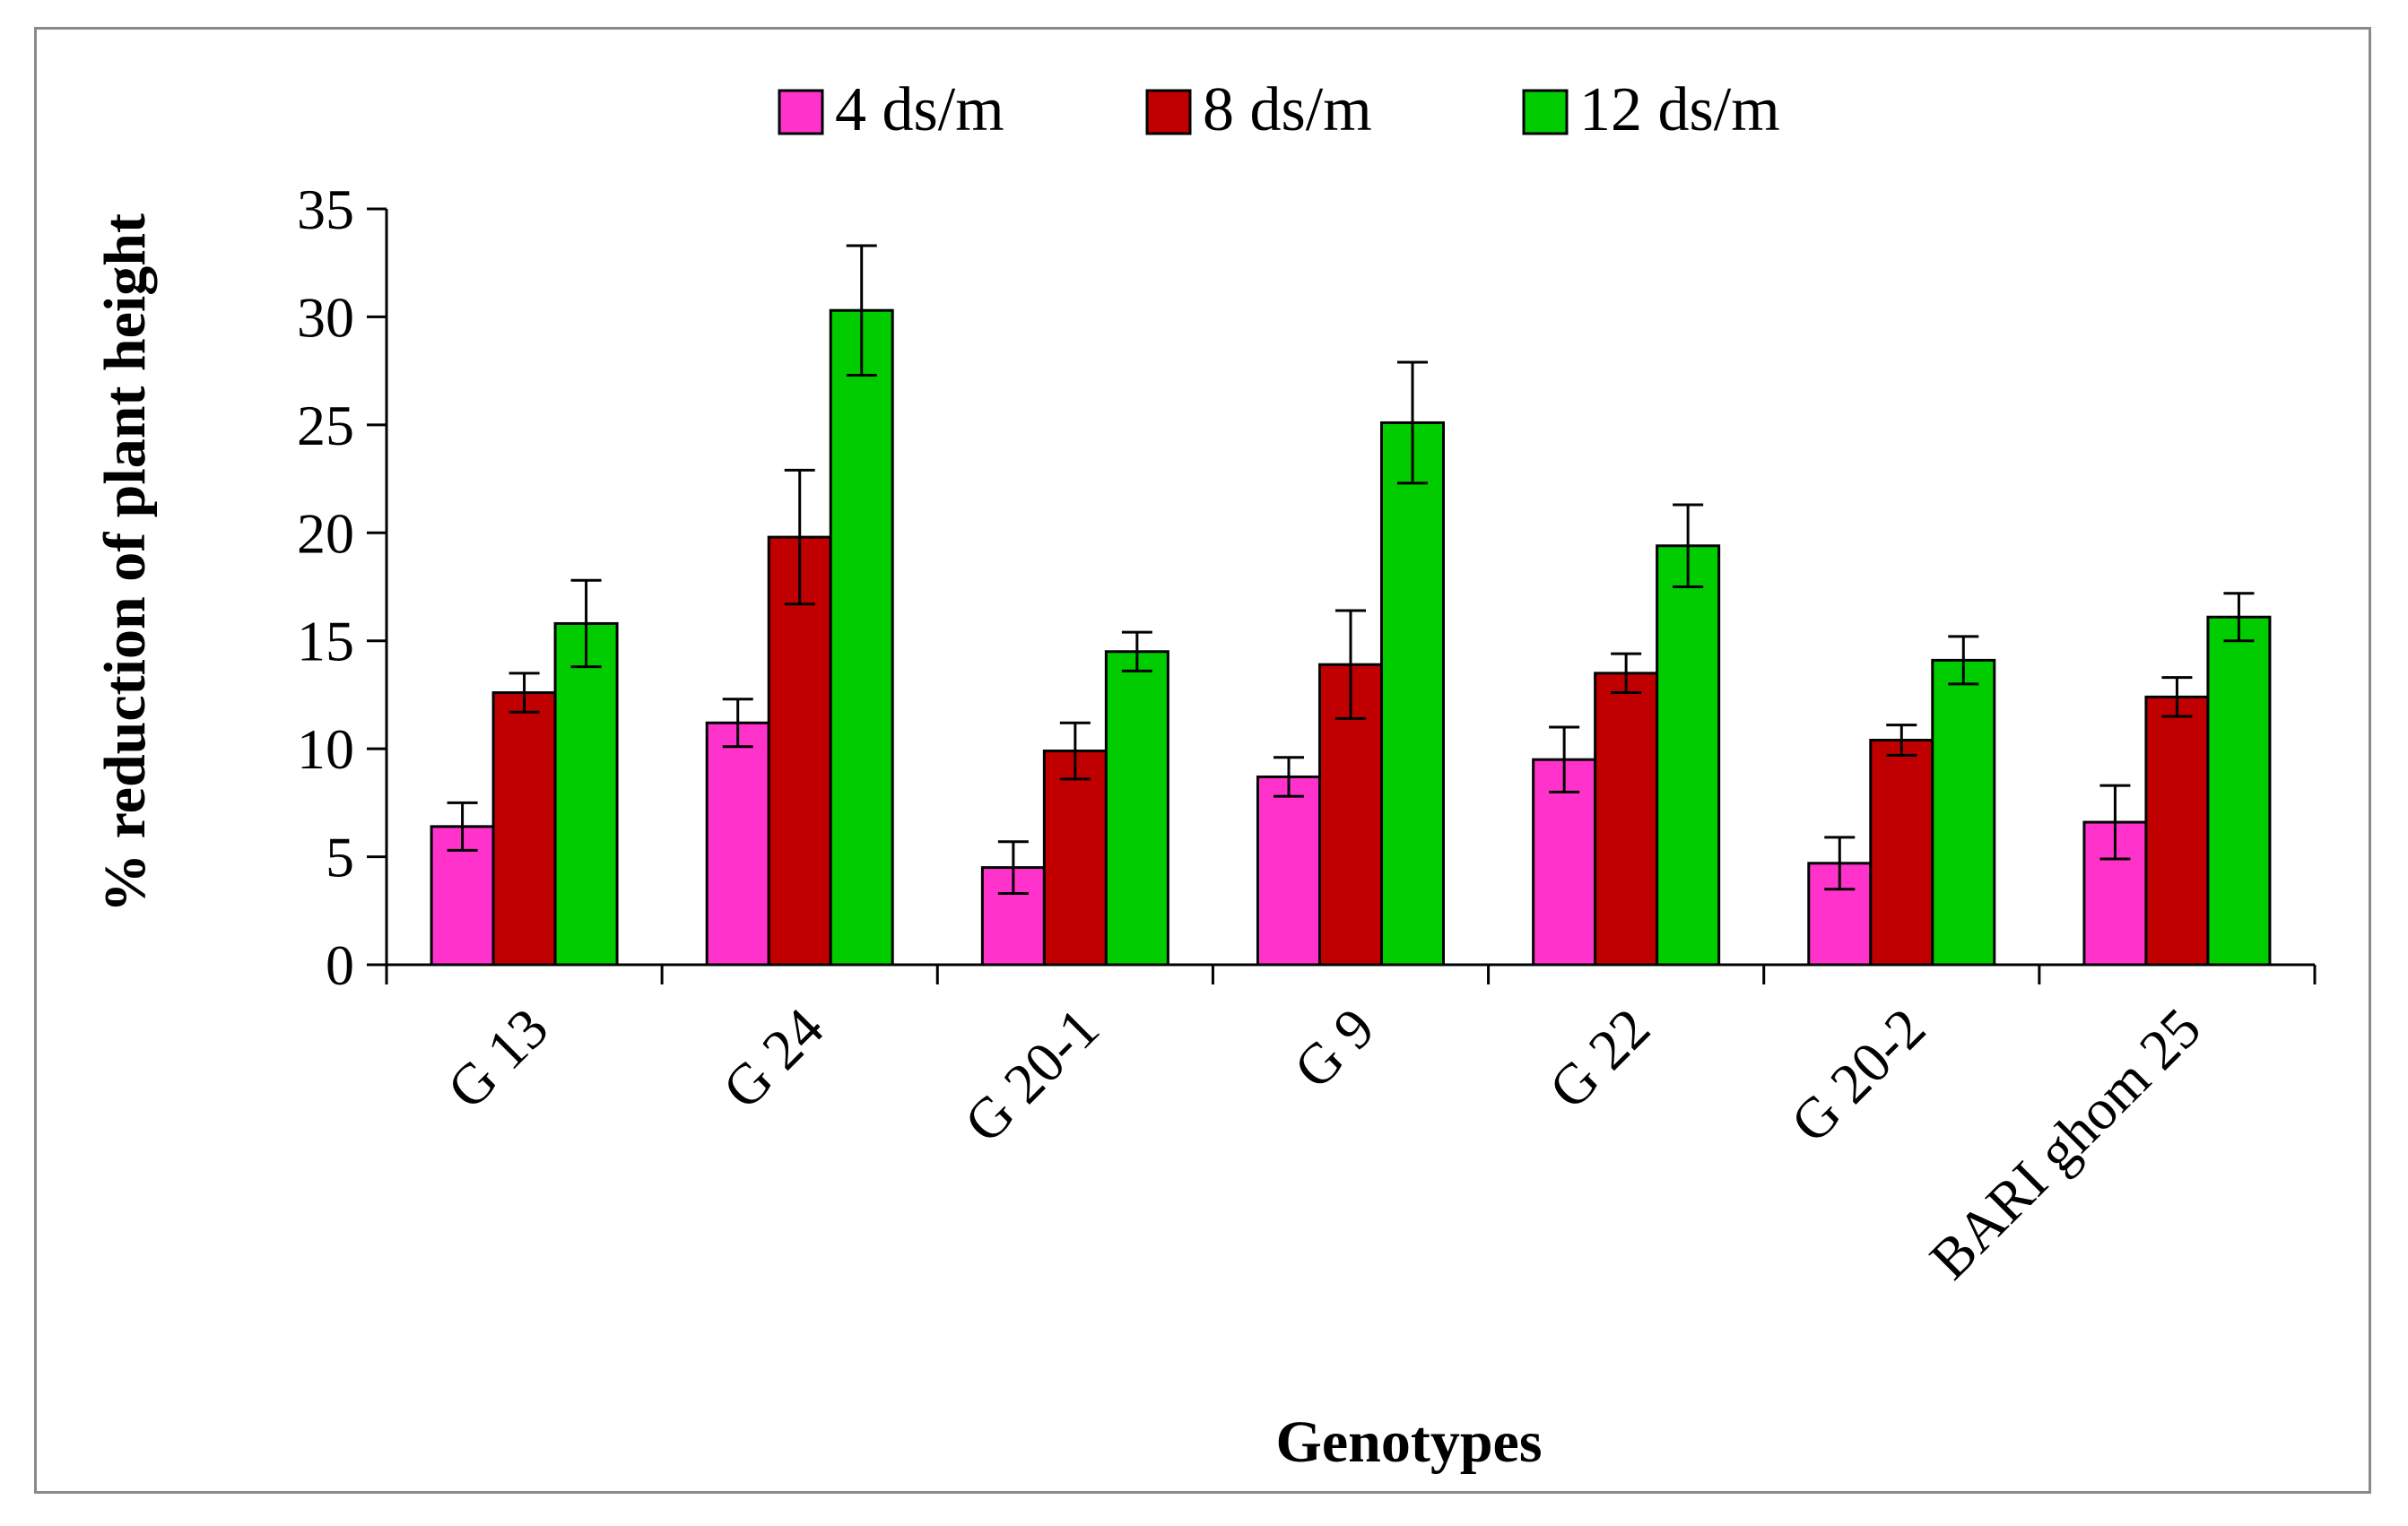  I want to click on legend-label: 8 ds/m, so click(1288, 110).